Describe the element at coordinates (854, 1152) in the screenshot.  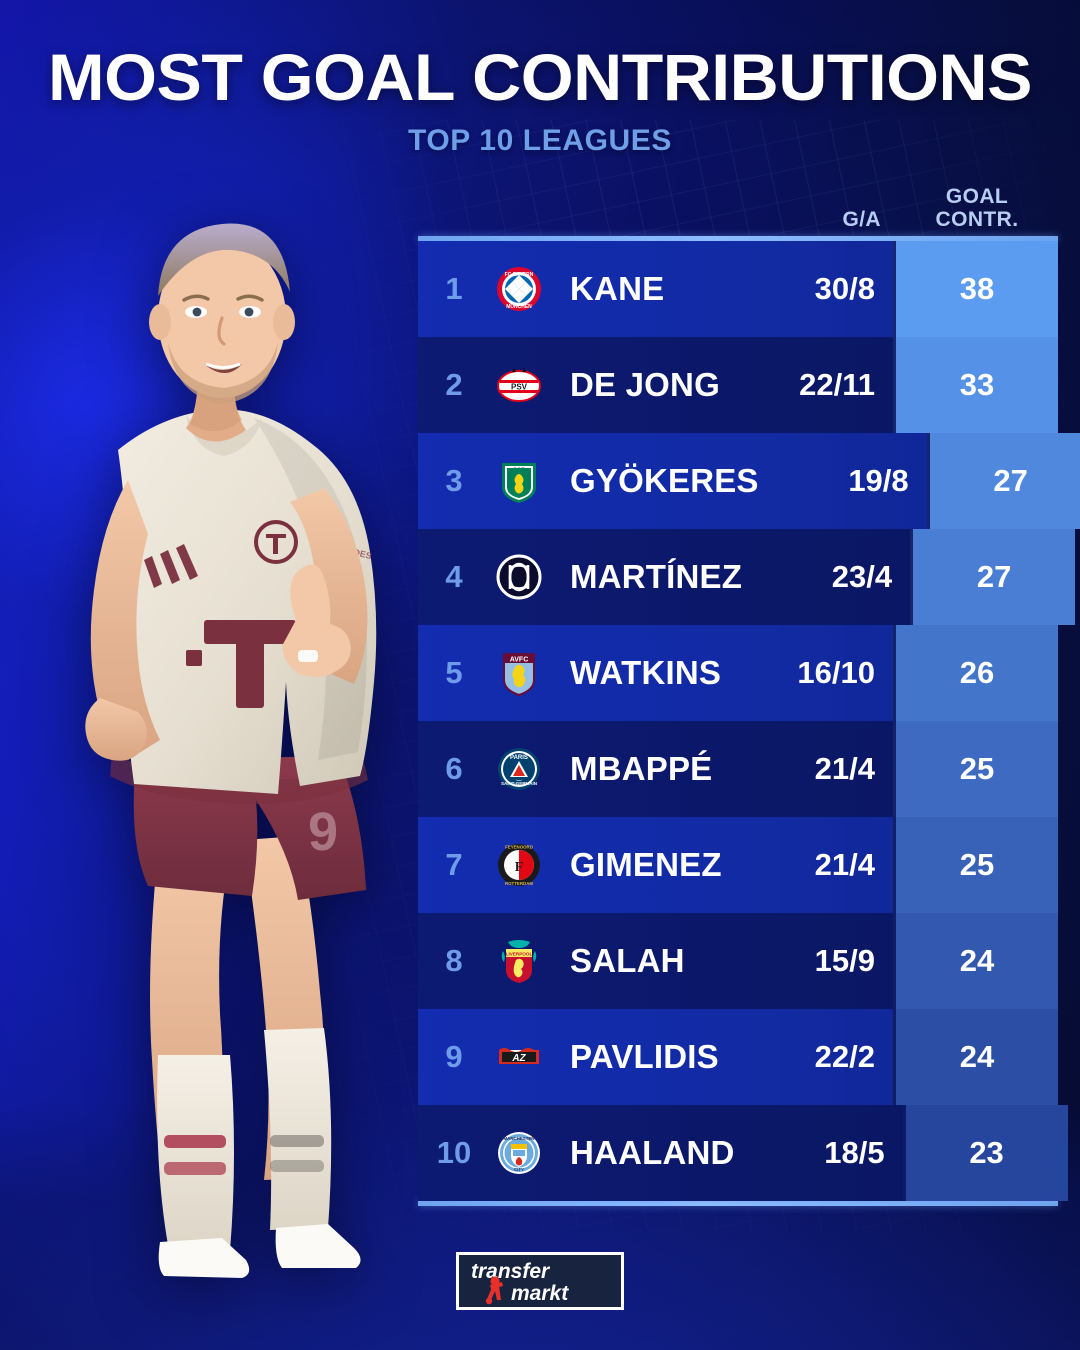
I see `row-goals-assists: 18/5` at that location.